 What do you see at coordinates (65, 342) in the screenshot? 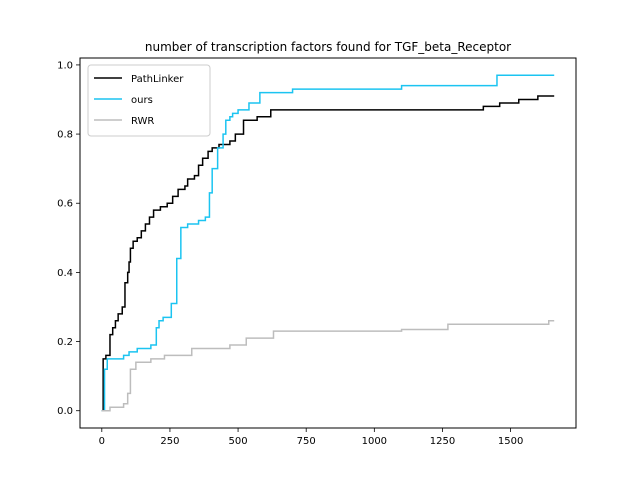
I see `y-tick-label: 0.2` at bounding box center [65, 342].